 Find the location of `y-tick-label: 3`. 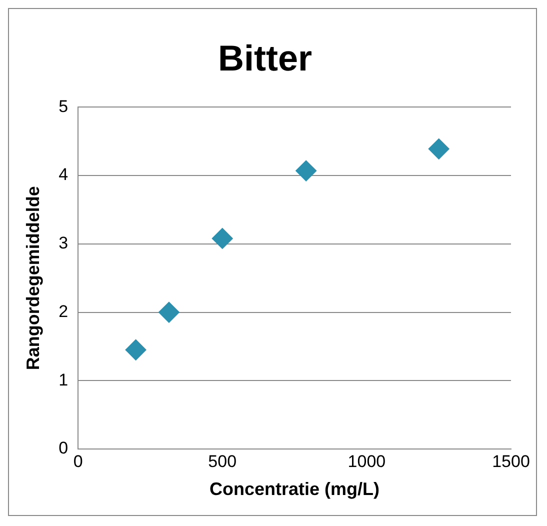

y-tick-label: 3 is located at coordinates (63, 243).